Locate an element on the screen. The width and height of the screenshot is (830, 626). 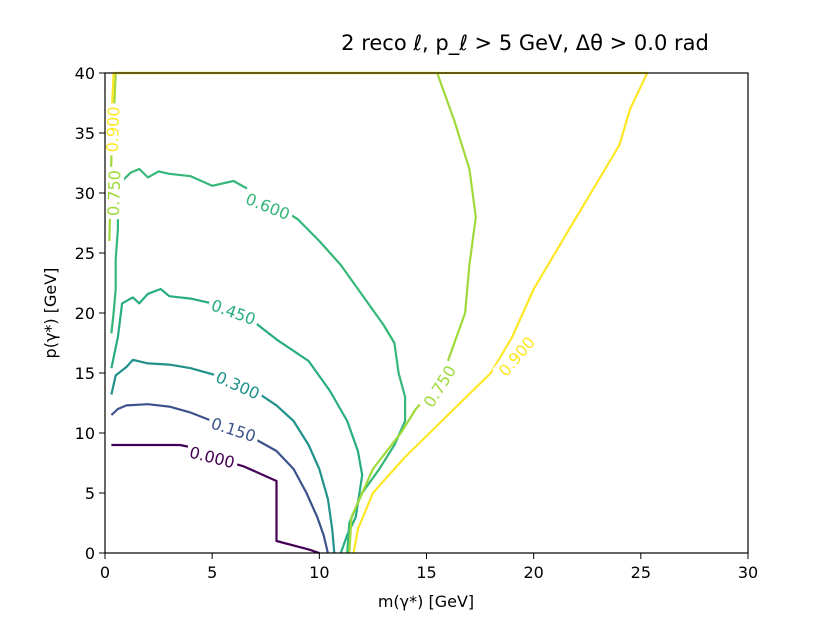
y-tick-label: 25 is located at coordinates (85, 253).